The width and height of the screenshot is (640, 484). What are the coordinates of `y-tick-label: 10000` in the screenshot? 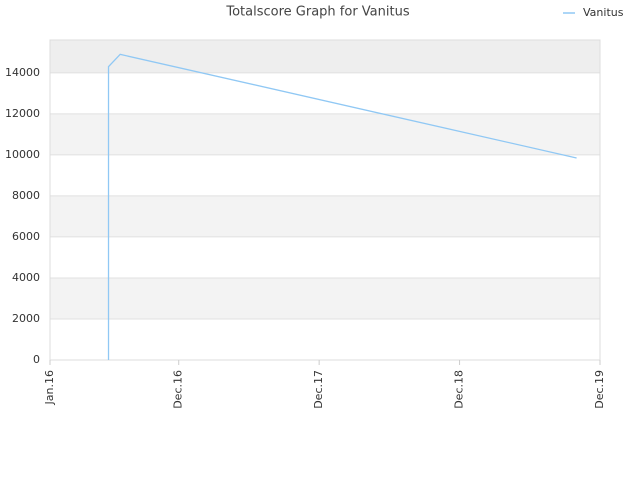 It's located at (22, 154).